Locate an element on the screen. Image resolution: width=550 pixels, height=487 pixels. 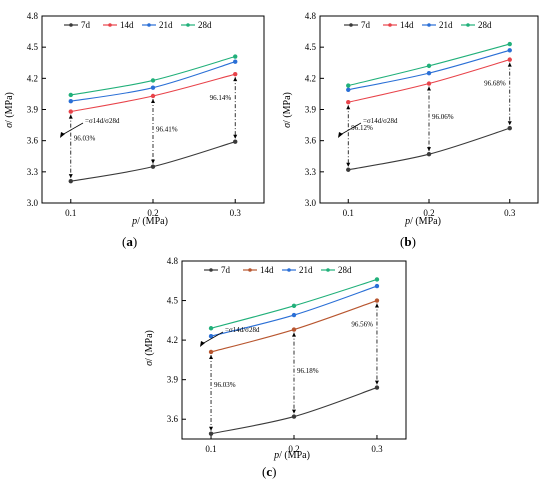
ratio-percent-label: 96.56% is located at coordinates (362, 325).